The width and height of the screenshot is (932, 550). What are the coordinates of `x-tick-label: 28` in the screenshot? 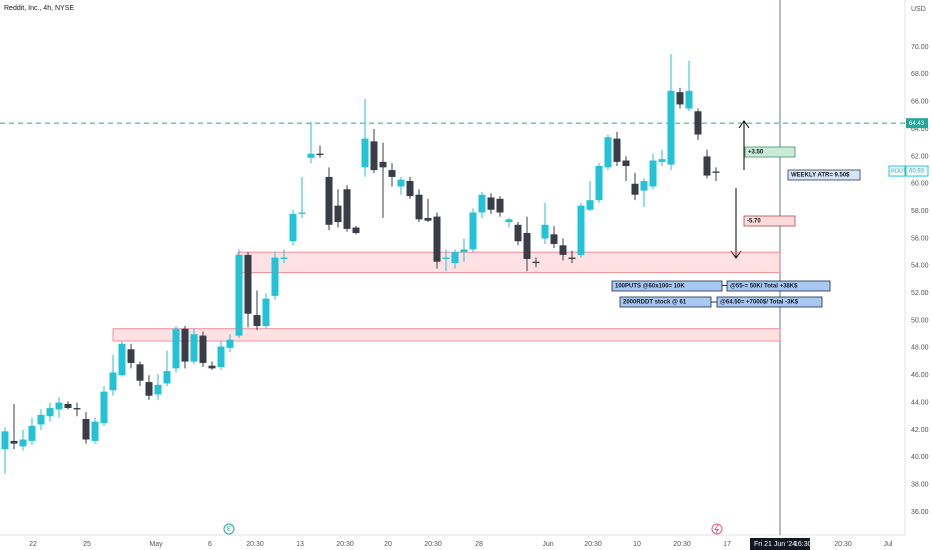 It's located at (479, 544).